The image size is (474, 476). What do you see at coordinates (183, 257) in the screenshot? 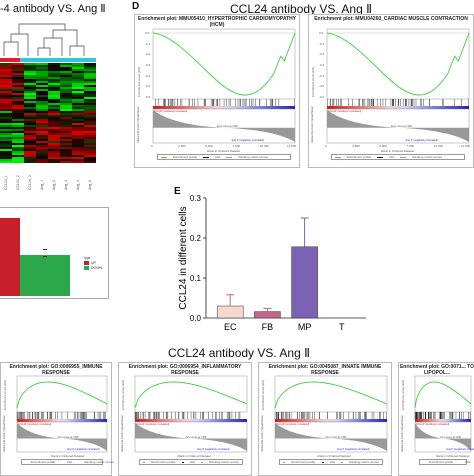
I see `y-axis-label: CCL24 in different cells` at bounding box center [183, 257].